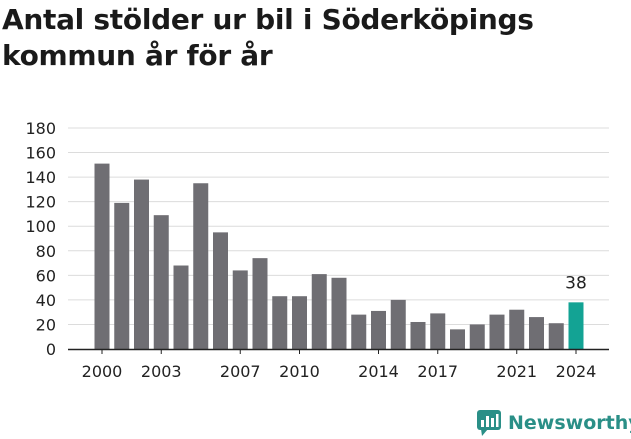  Describe the element at coordinates (418, 335) in the screenshot. I see `bar-2016` at that location.